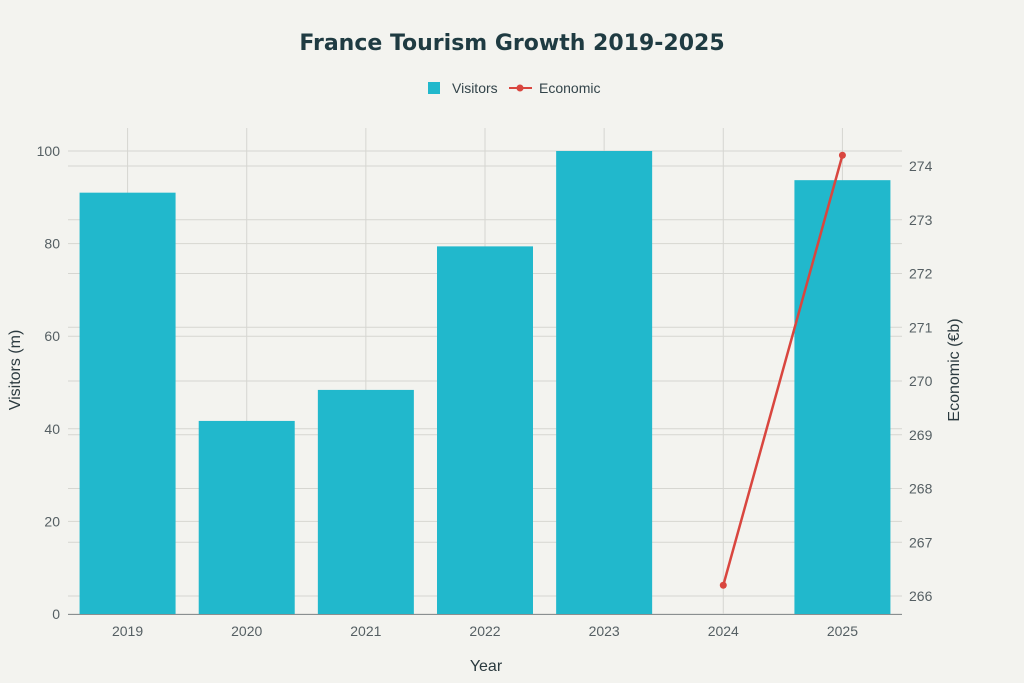 The height and width of the screenshot is (683, 1024). I want to click on y-tick-label: 100, so click(49, 151).